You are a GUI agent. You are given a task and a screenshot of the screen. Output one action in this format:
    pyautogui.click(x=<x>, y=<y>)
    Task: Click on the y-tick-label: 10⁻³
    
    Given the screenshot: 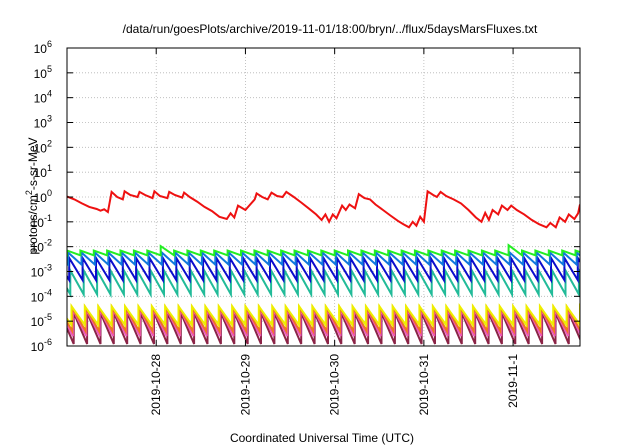 What is the action you would take?
    pyautogui.click(x=41, y=271)
    